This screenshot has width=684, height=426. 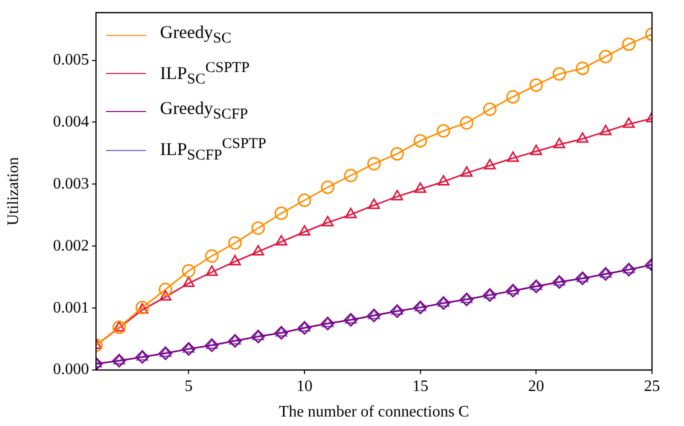 What do you see at coordinates (536, 386) in the screenshot?
I see `x-tick-label: 20` at bounding box center [536, 386].